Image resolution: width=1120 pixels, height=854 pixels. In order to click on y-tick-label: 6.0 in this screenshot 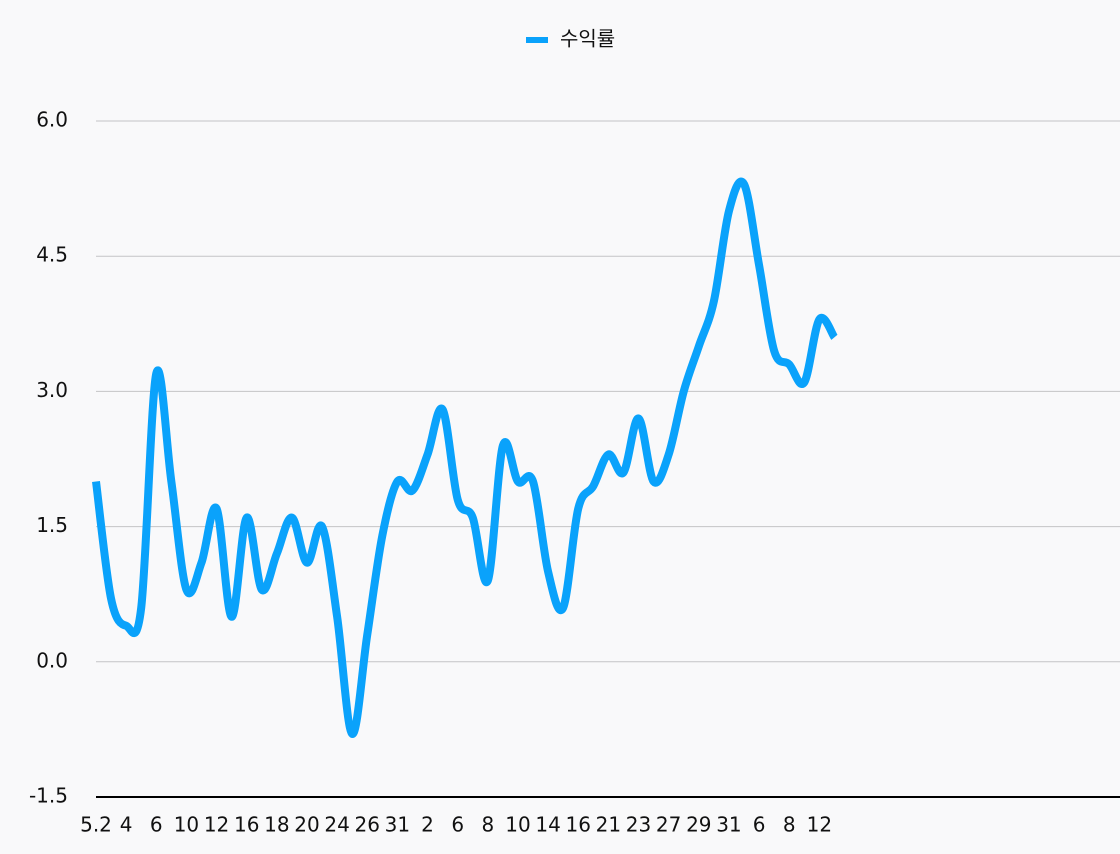, I will do `click(52, 120)`.